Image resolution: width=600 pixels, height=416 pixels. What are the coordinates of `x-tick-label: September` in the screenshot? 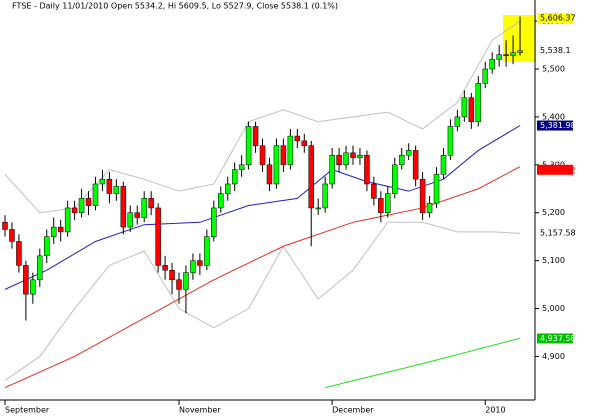 It's located at (27, 410).